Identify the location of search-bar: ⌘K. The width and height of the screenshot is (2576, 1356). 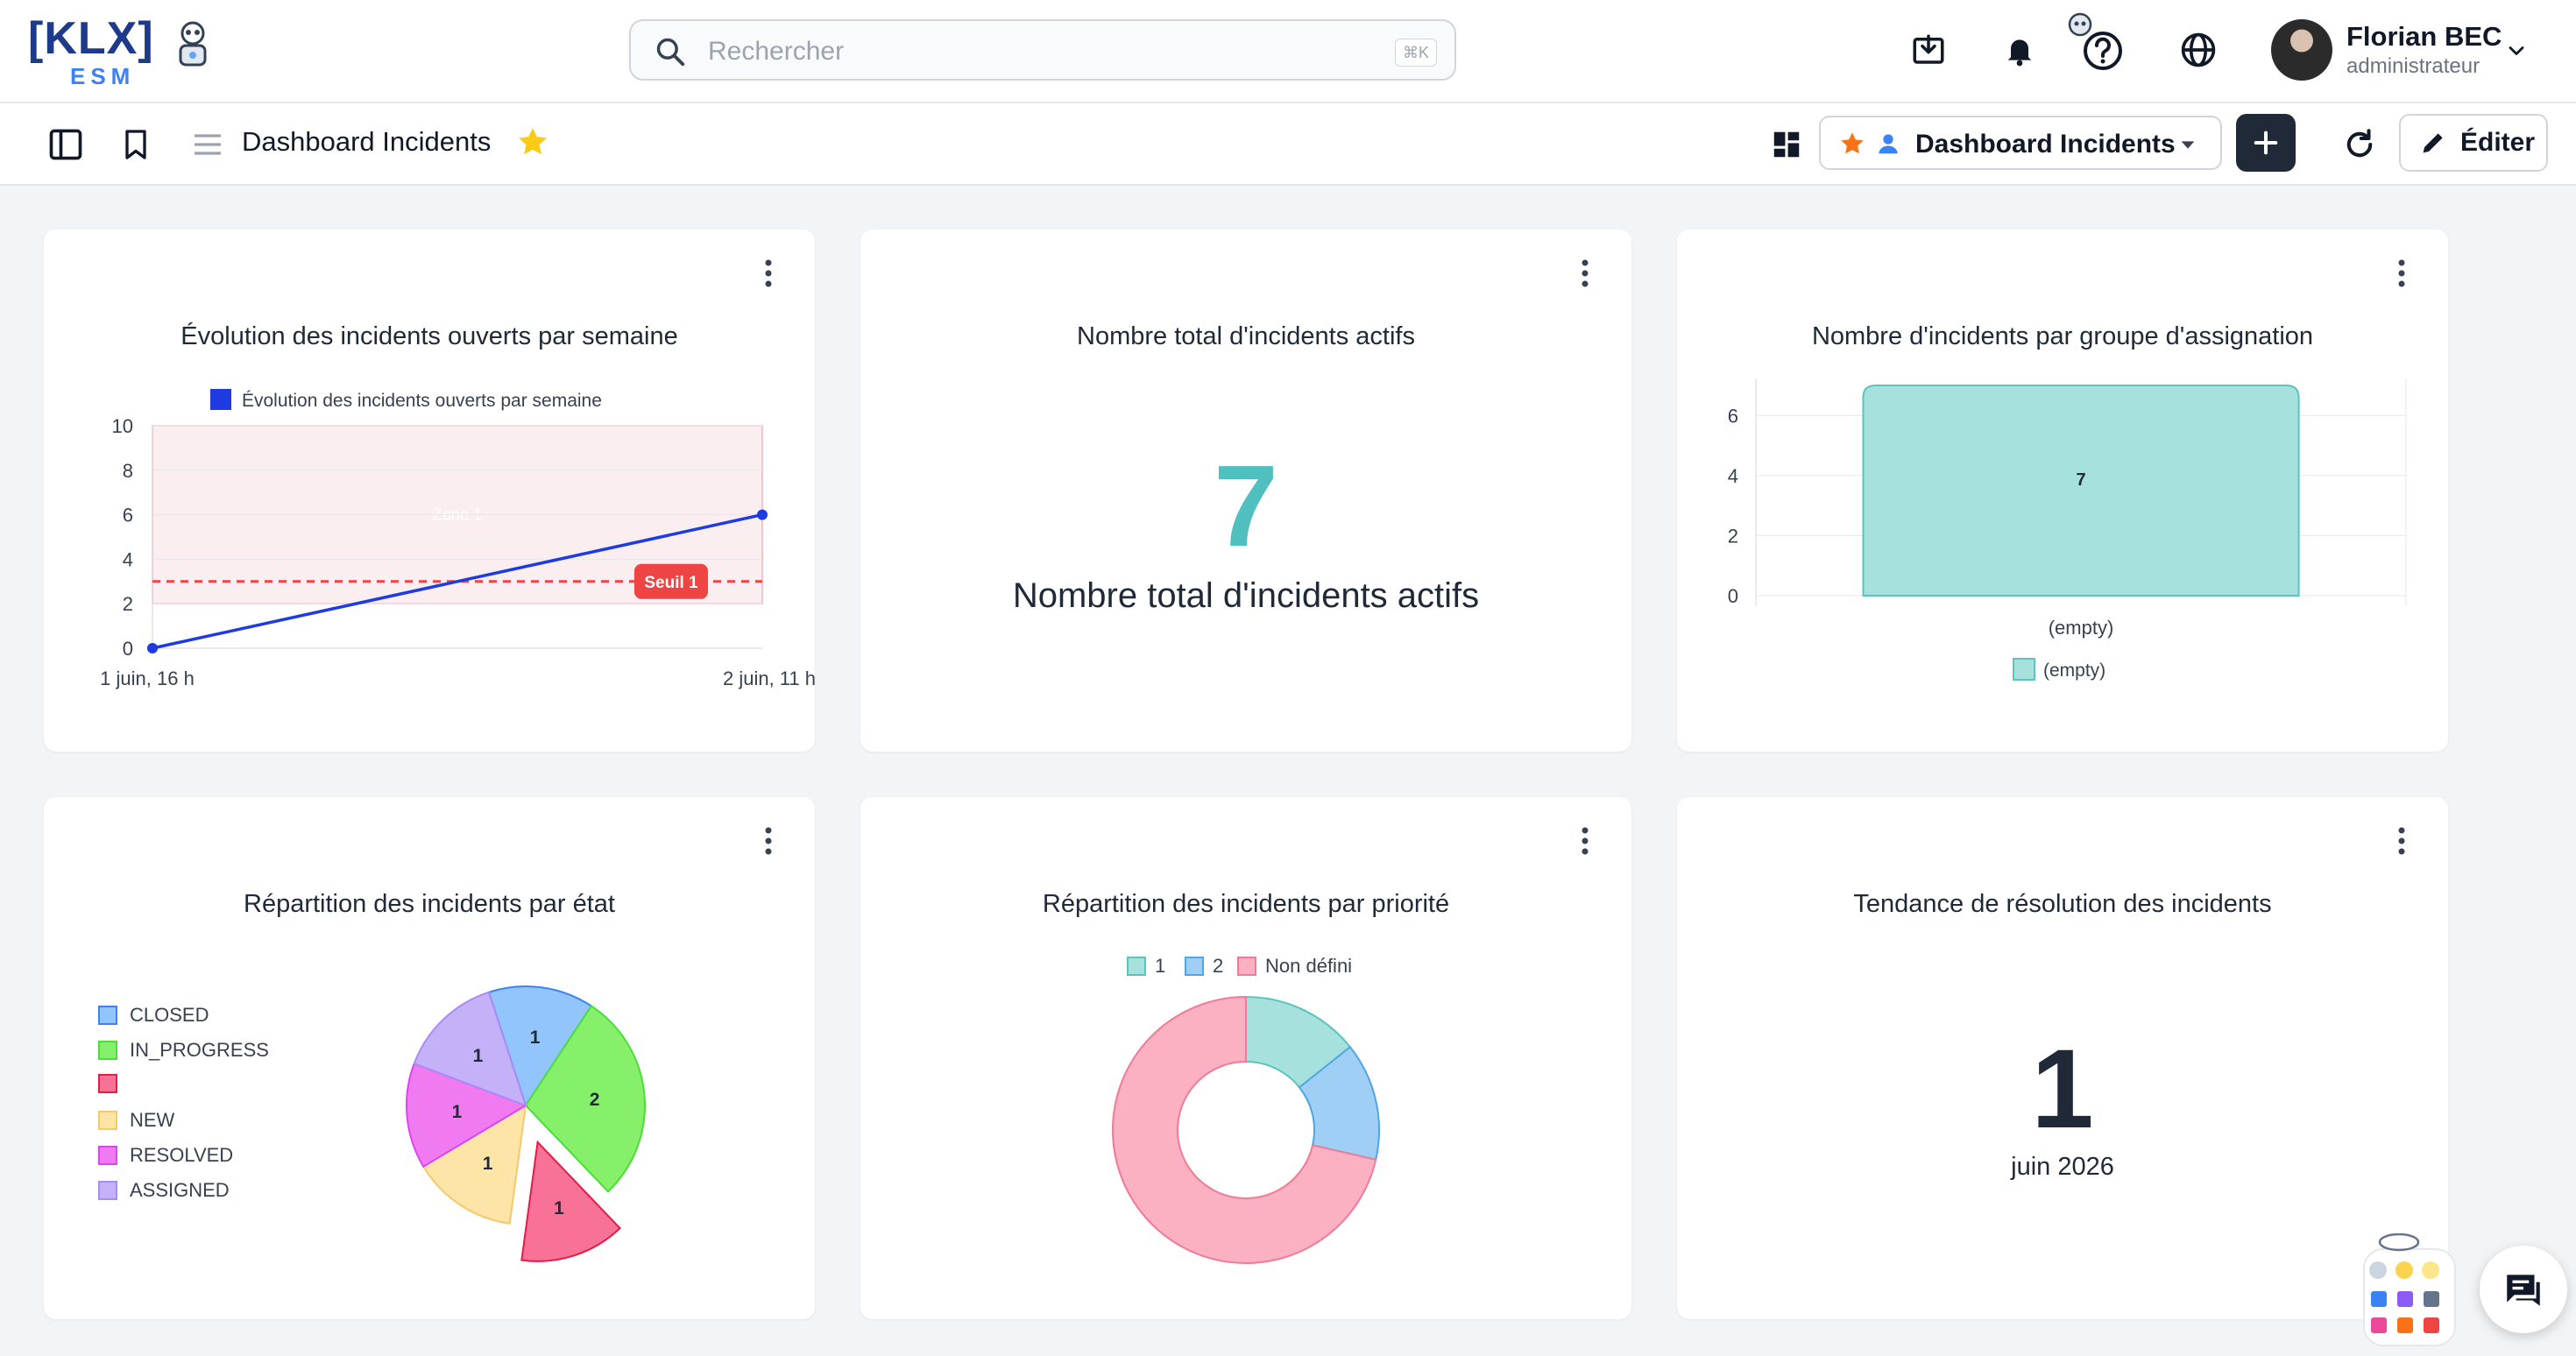
(1042, 50).